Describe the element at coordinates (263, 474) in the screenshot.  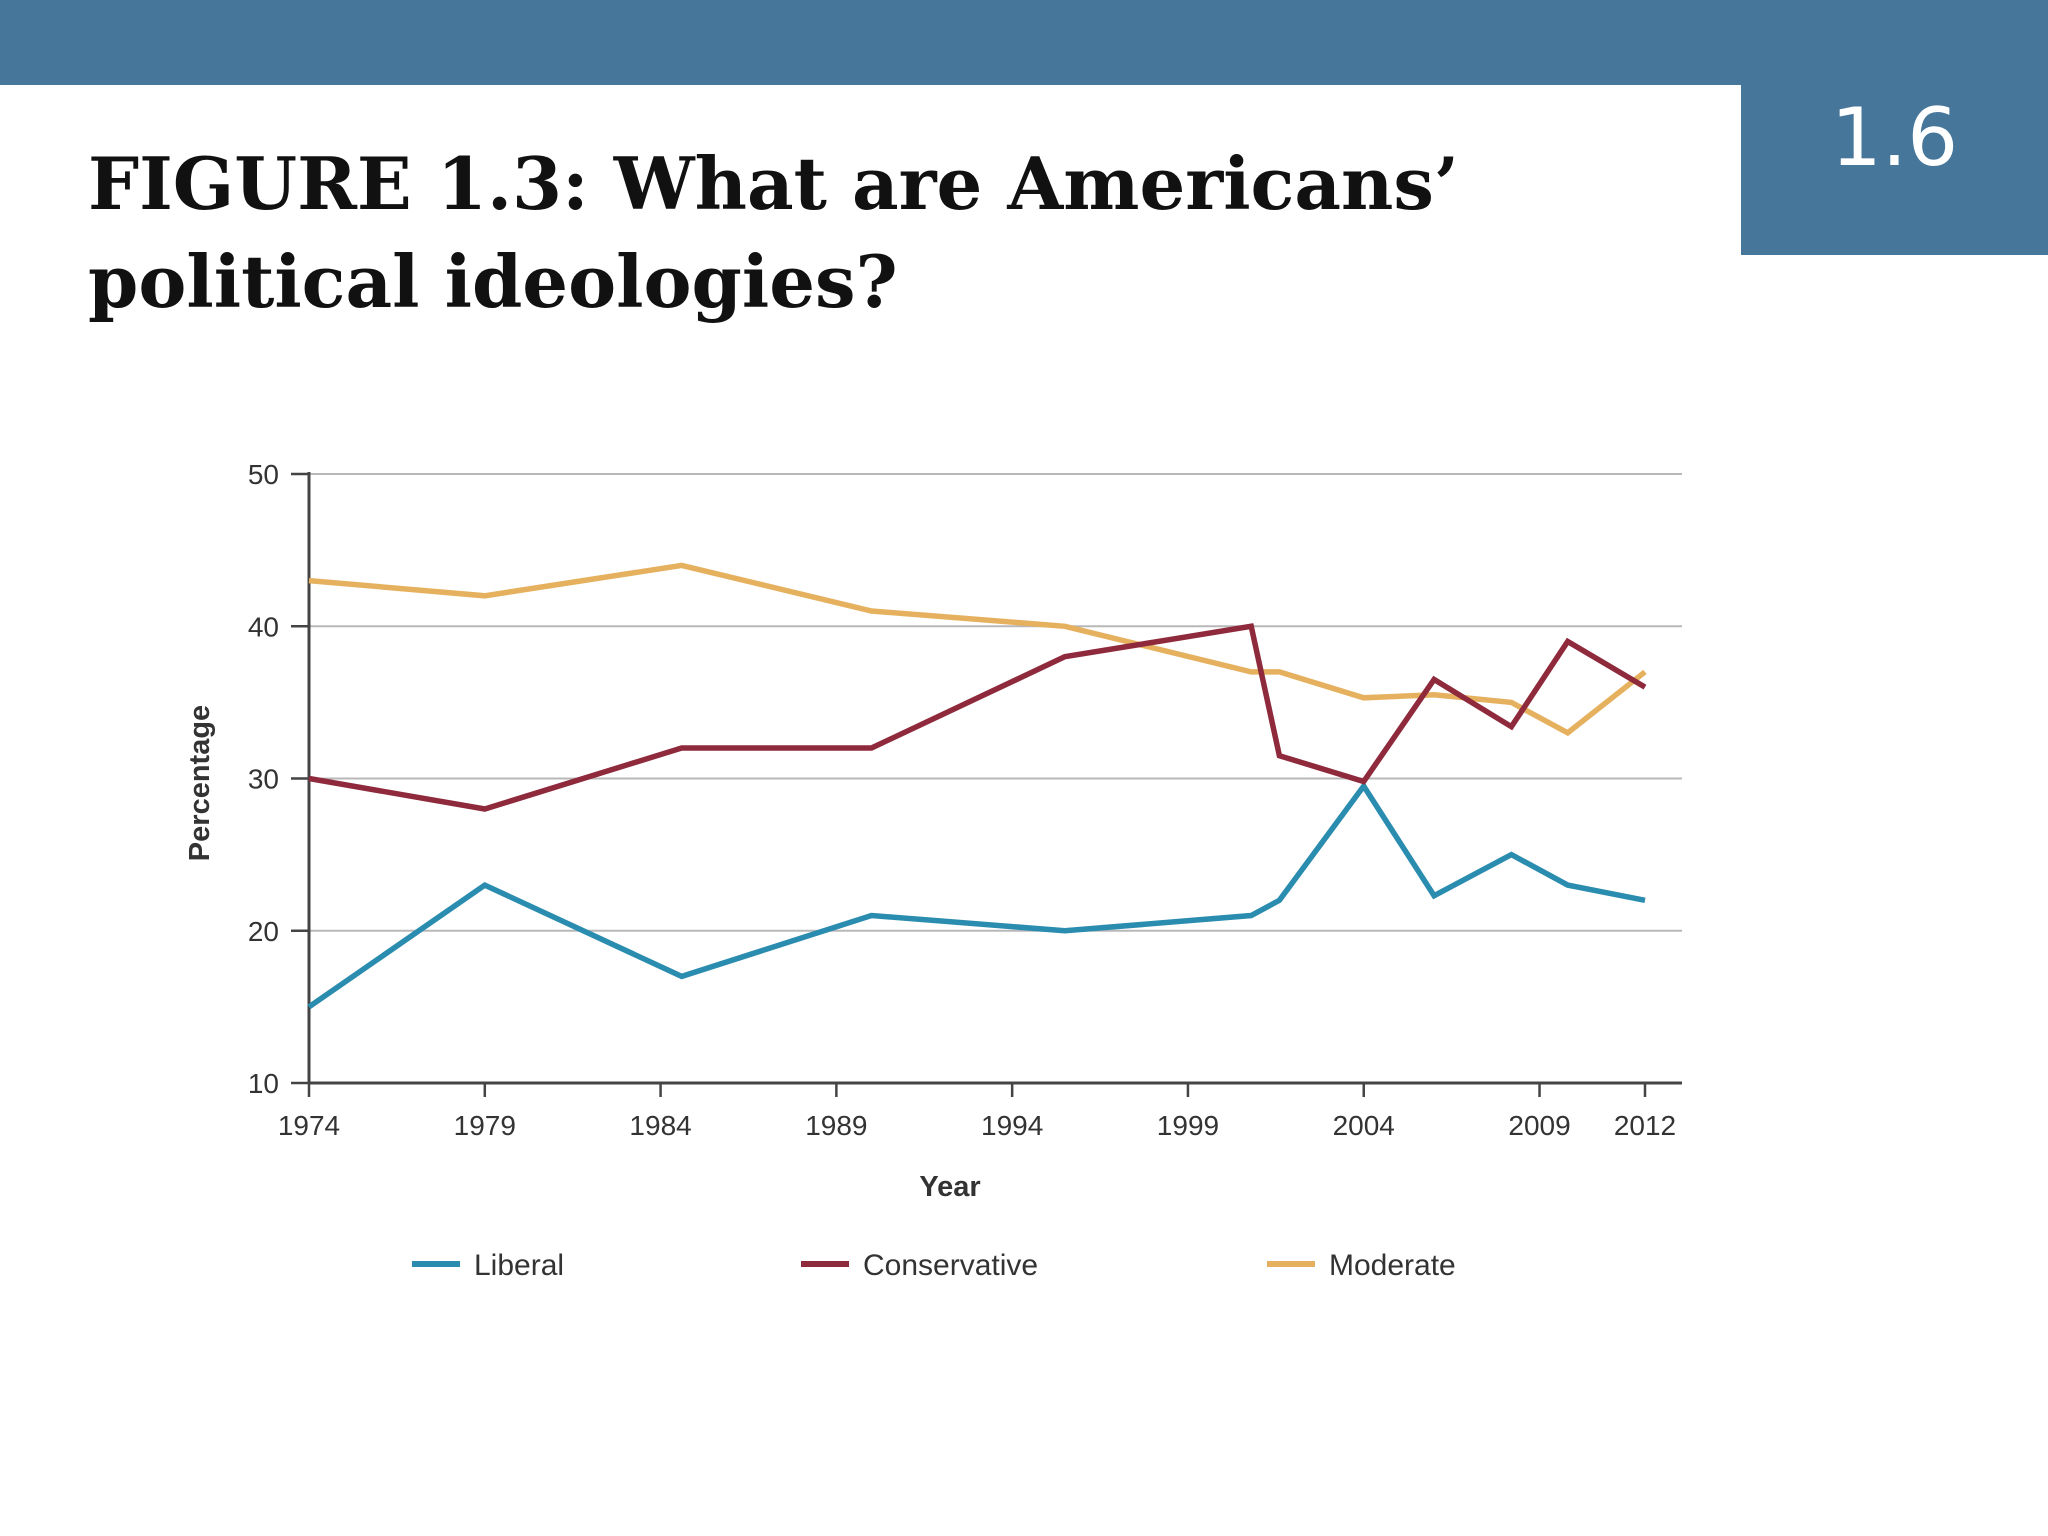
I see `y-tick-label: 50` at that location.